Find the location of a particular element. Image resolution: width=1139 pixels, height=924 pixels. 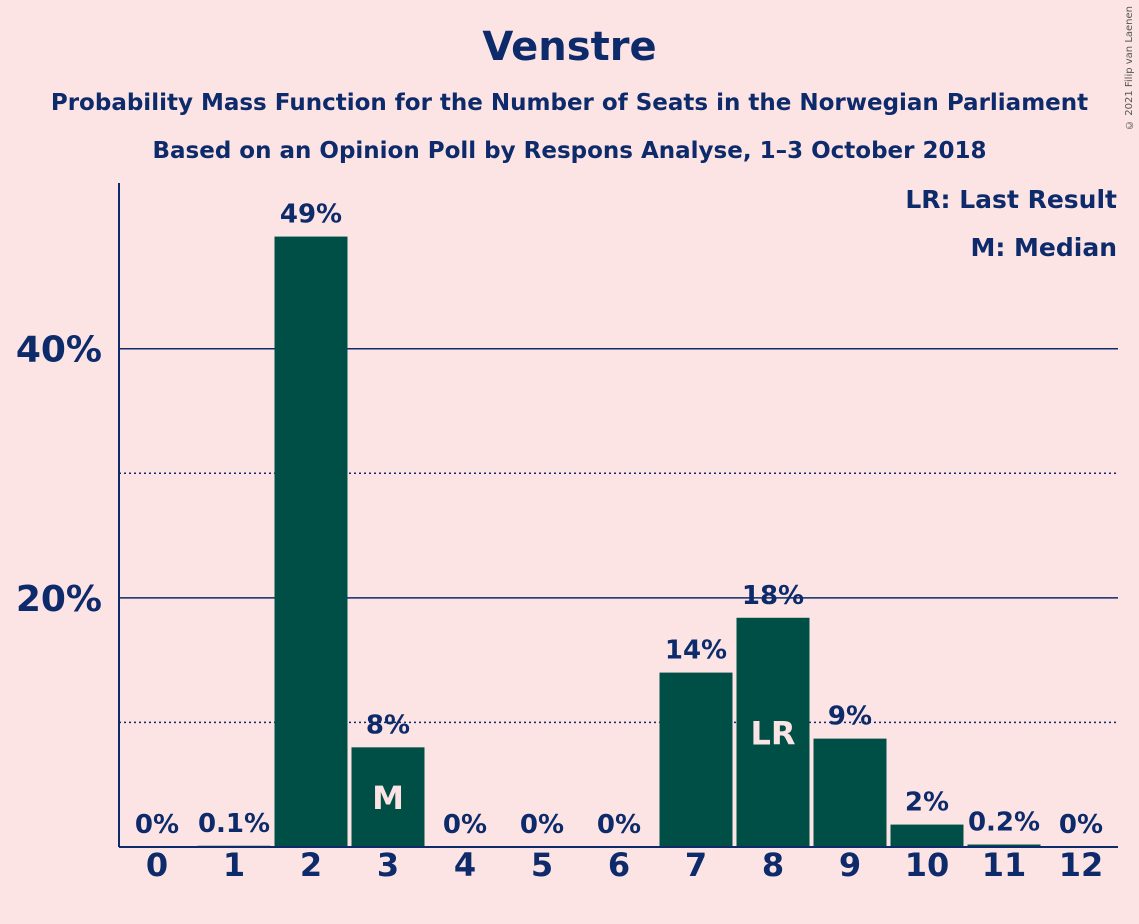

data-label-11: 0.2% is located at coordinates (1004, 823).